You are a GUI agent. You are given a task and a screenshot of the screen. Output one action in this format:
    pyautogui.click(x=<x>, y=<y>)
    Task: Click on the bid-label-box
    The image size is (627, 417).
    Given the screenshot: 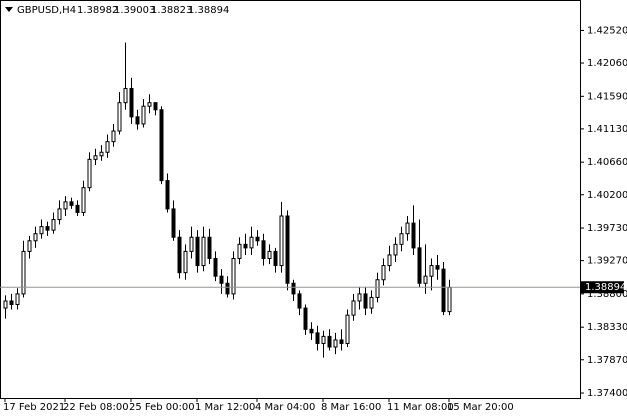 What is the action you would take?
    pyautogui.click(x=602, y=287)
    